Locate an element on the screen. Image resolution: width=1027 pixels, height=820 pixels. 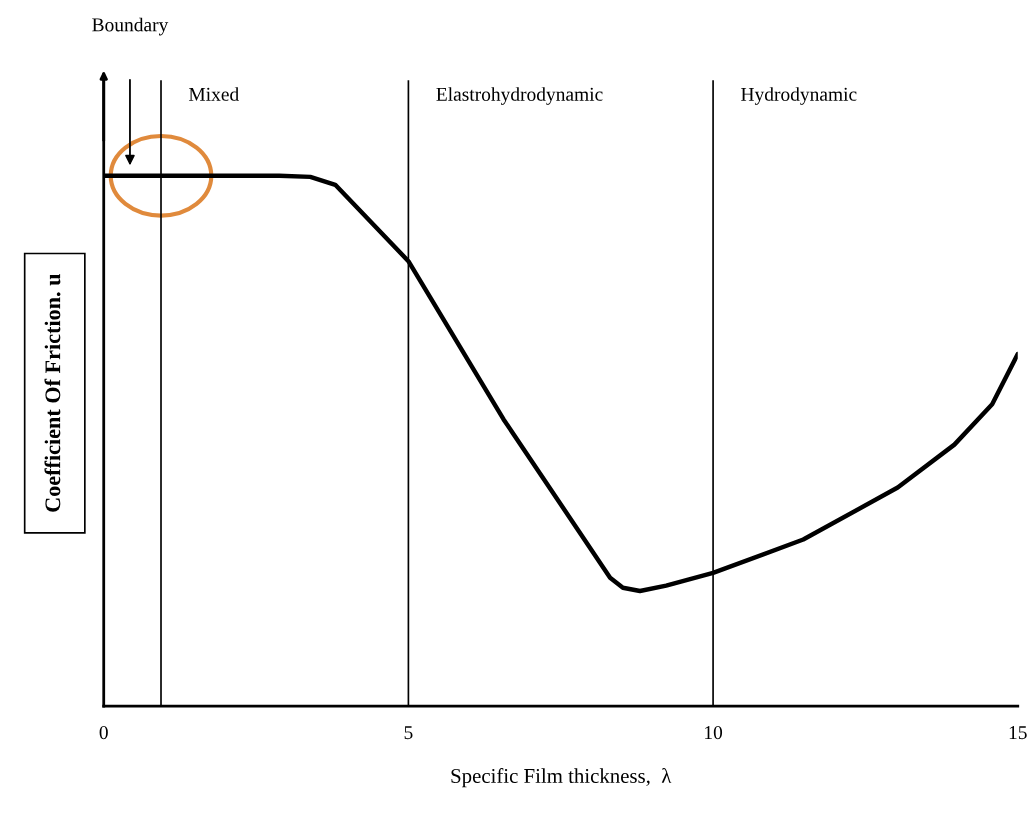
text: Boundary is located at coordinates (130, 26).